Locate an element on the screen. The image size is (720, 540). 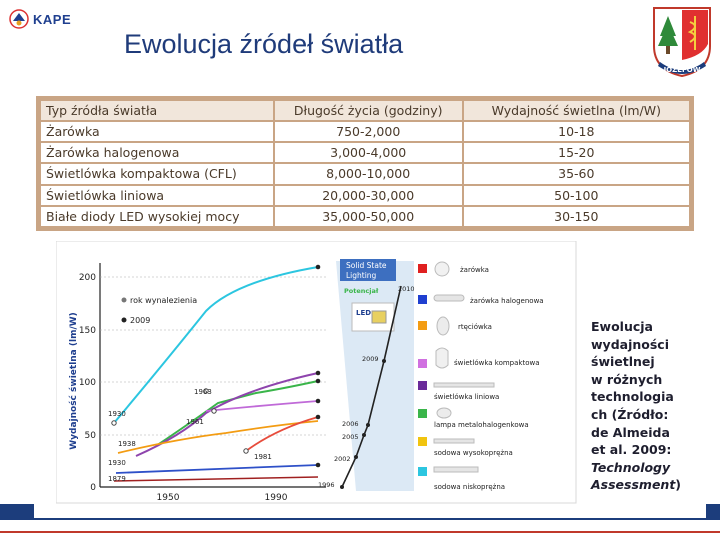
lamp-label: lampa metalohalogenkowa is located at coordinates (481, 425).